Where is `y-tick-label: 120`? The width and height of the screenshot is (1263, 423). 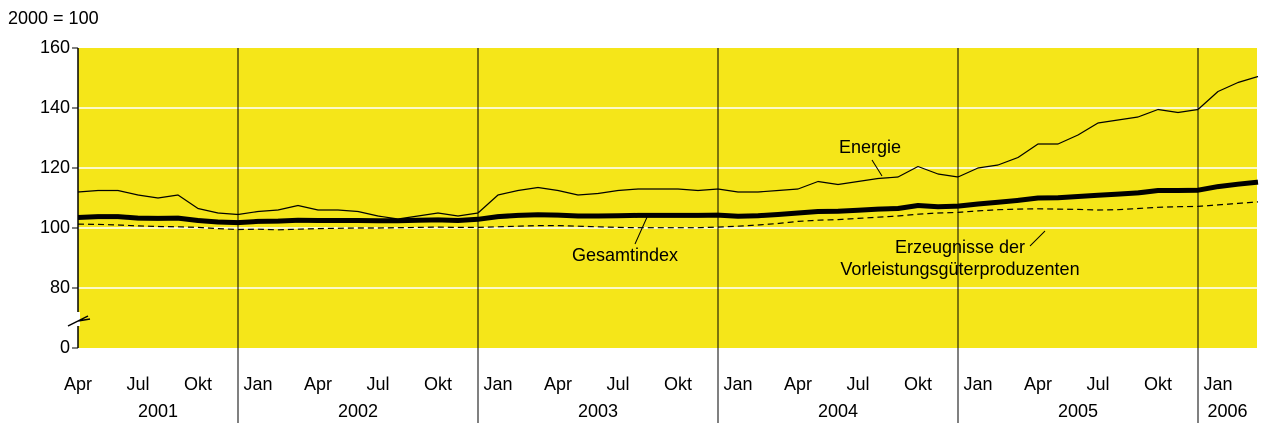
y-tick-label: 120 is located at coordinates (55, 167).